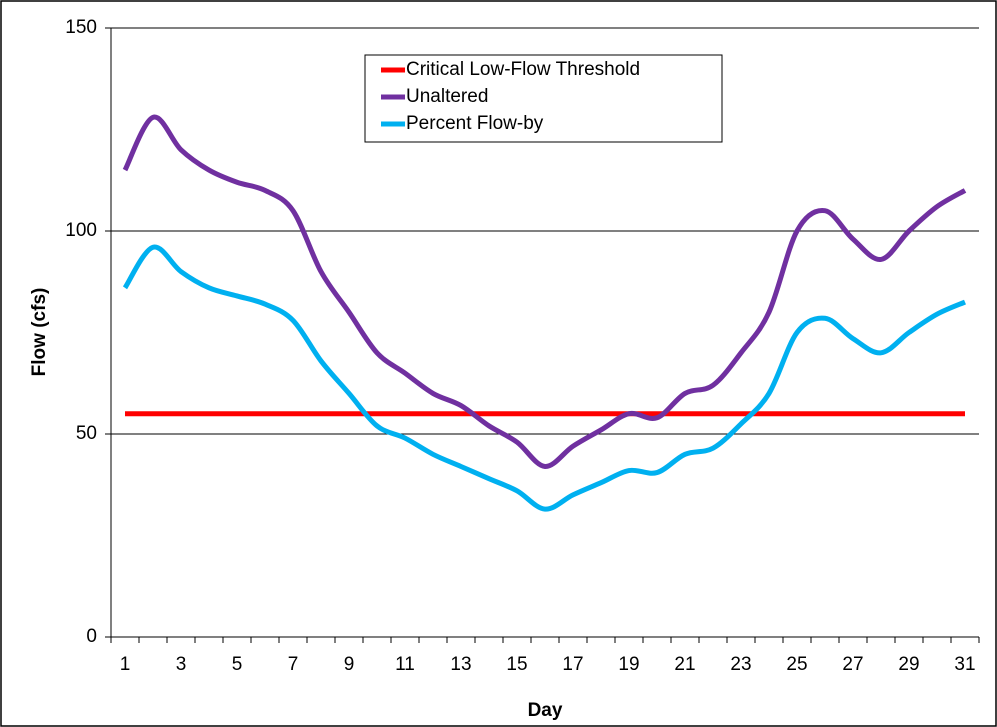  Describe the element at coordinates (796, 664) in the screenshot. I see `x-tick-label: 25` at that location.